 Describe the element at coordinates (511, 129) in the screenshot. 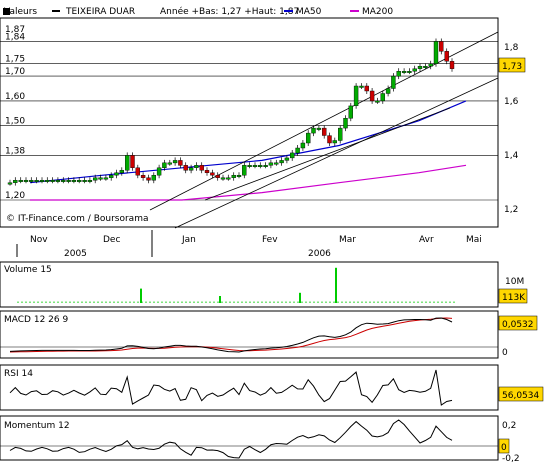

I see `price-right-tick-labels: 1,8 1,6 1,4 1,2` at that location.